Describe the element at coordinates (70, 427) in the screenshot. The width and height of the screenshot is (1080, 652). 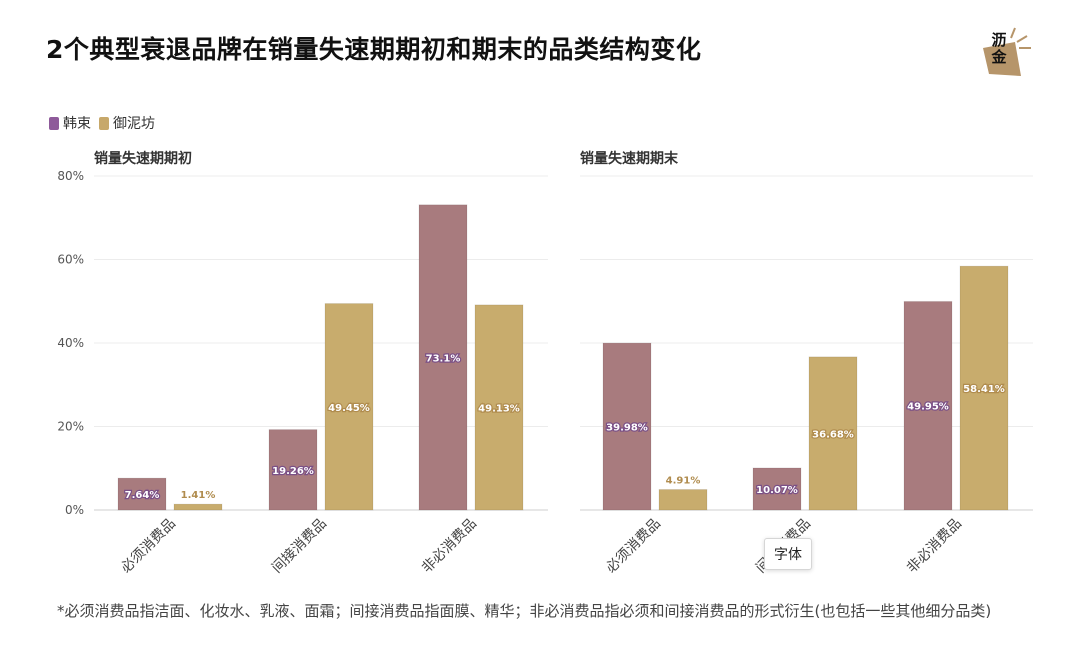
I see `y-tick-label: 20%` at that location.